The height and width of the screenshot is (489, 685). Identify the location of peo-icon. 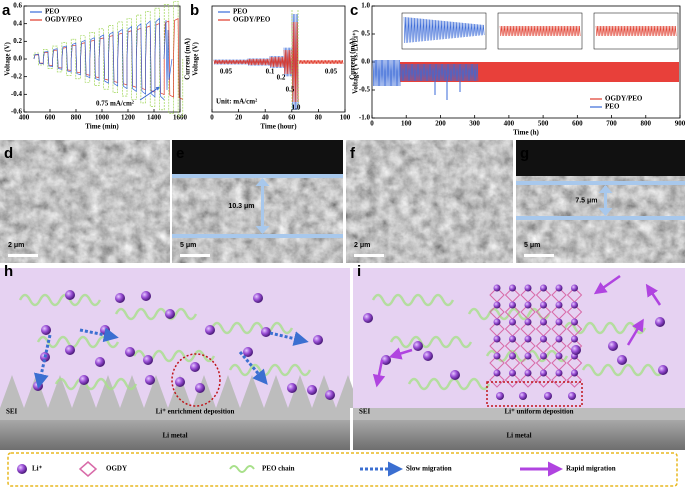
(242, 469).